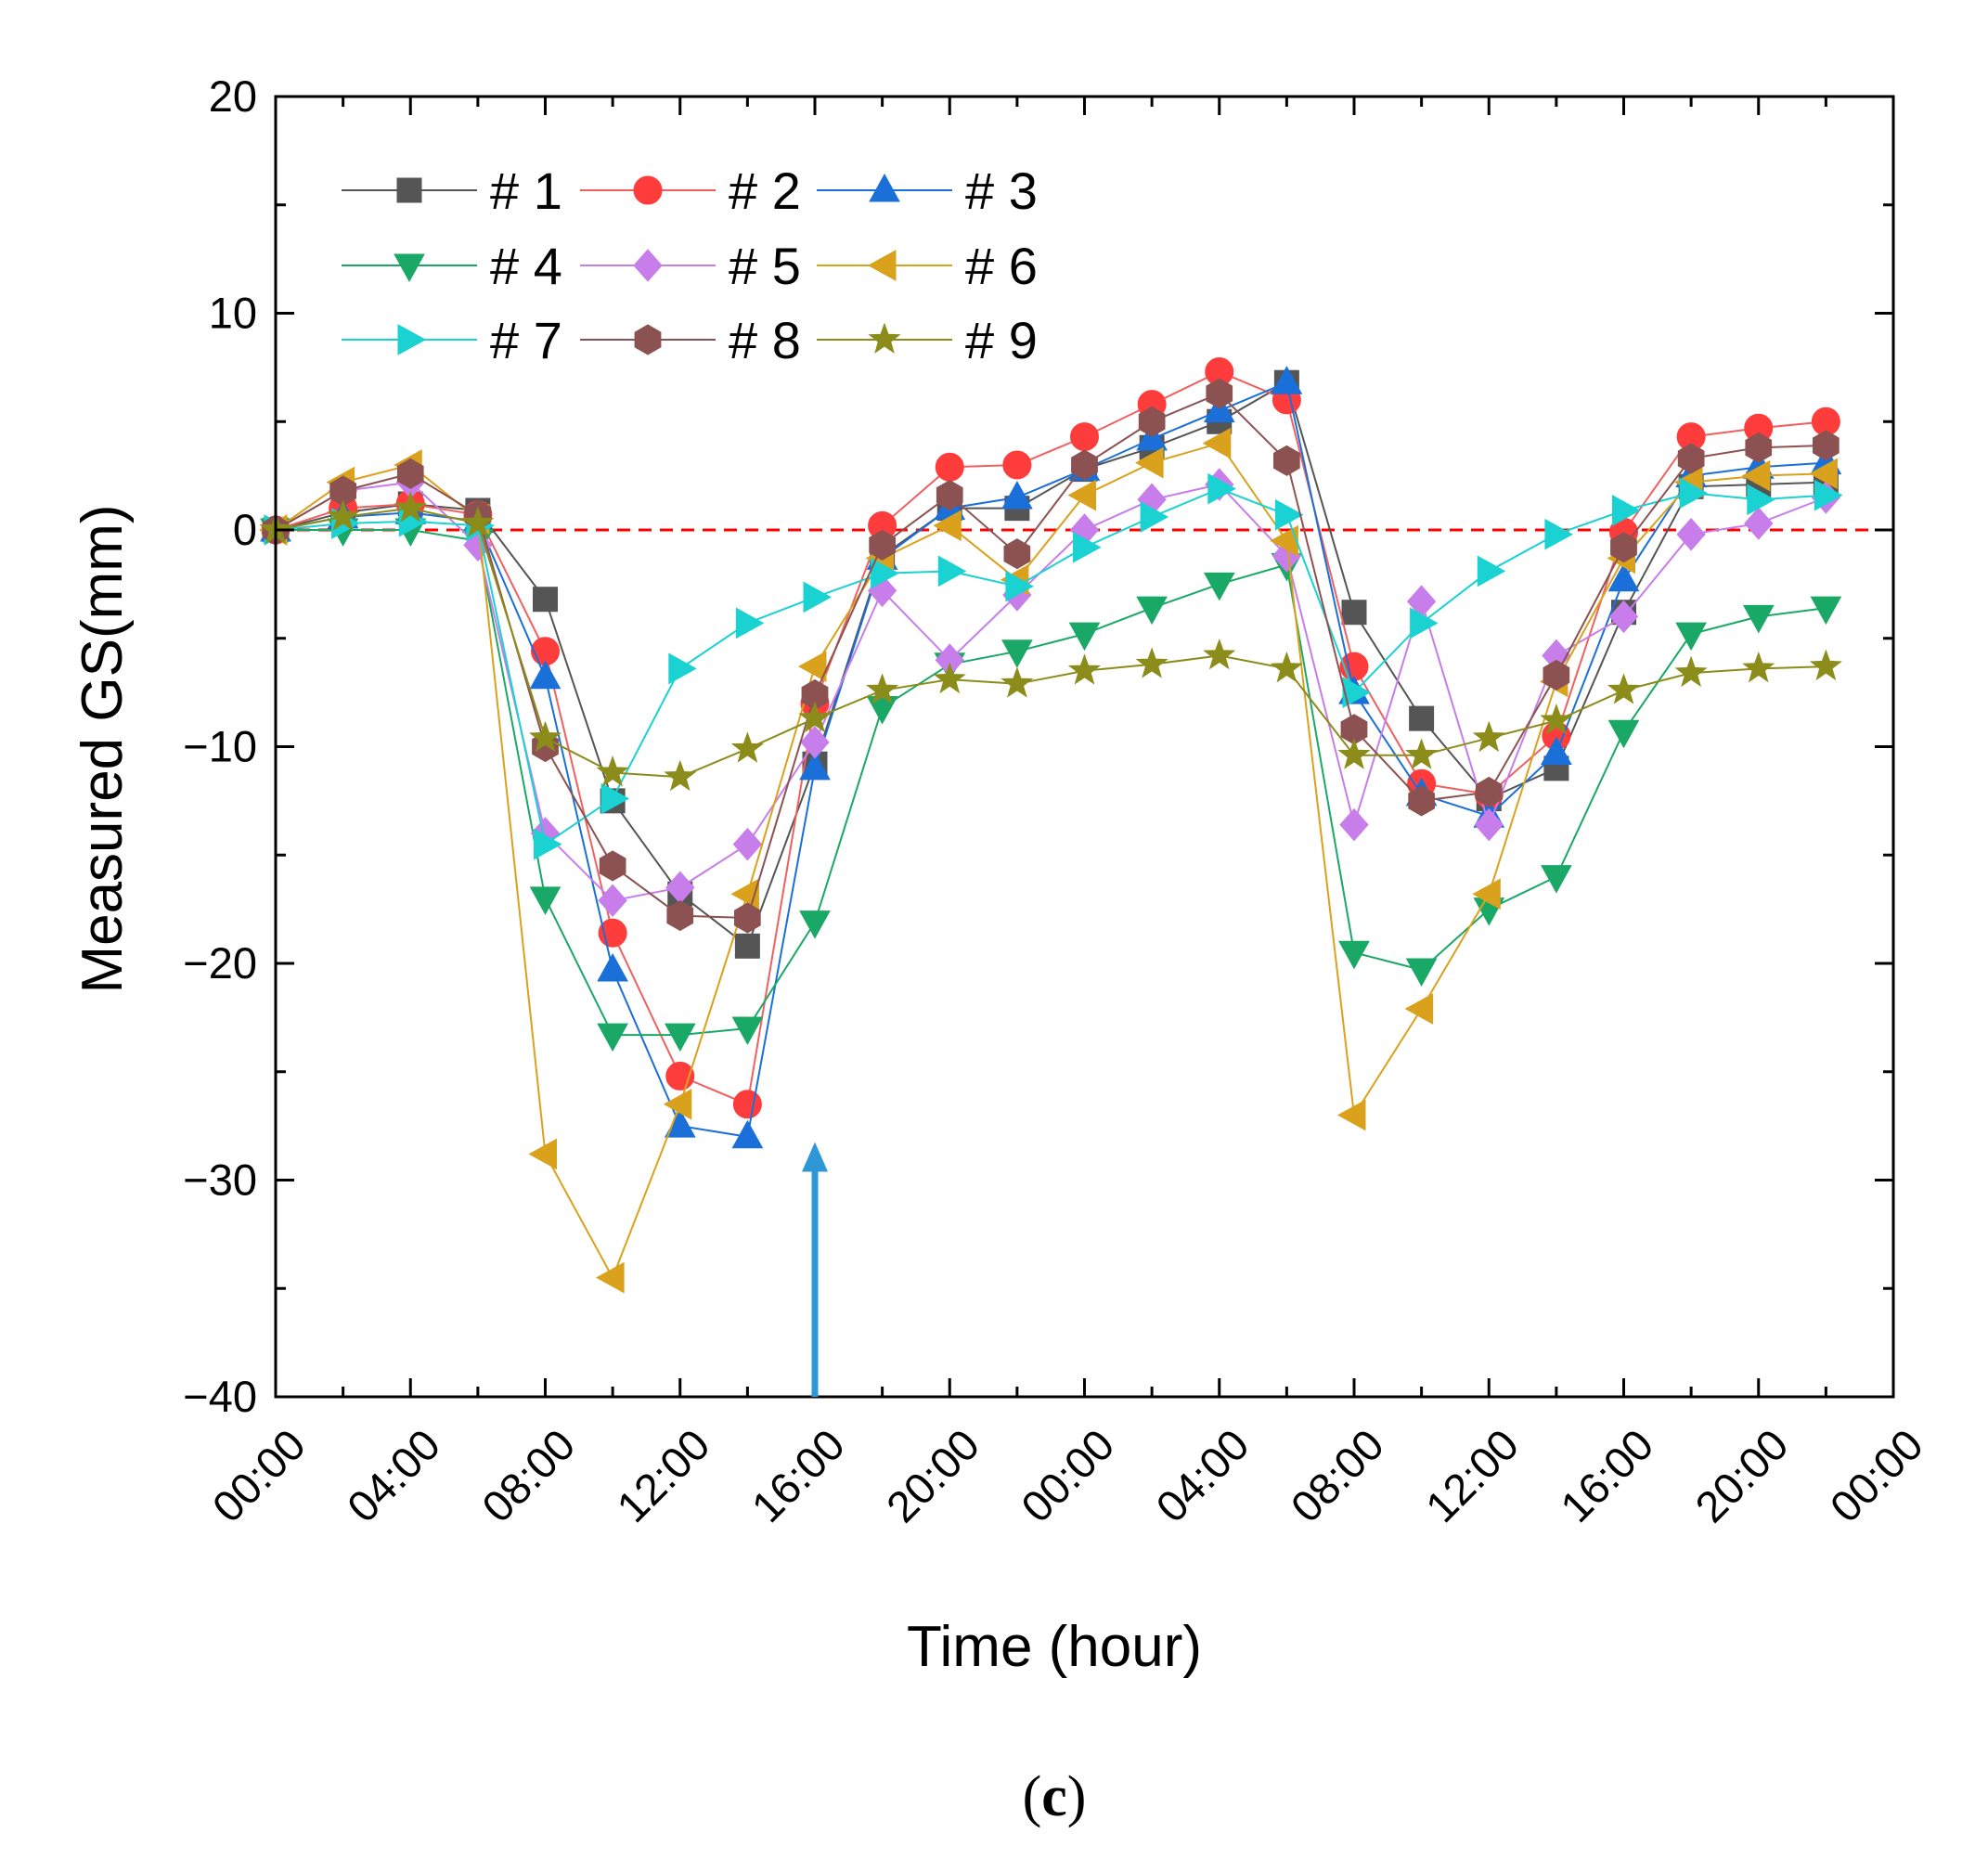  Describe the element at coordinates (765, 266) in the screenshot. I see `legend-label: # 5` at that location.